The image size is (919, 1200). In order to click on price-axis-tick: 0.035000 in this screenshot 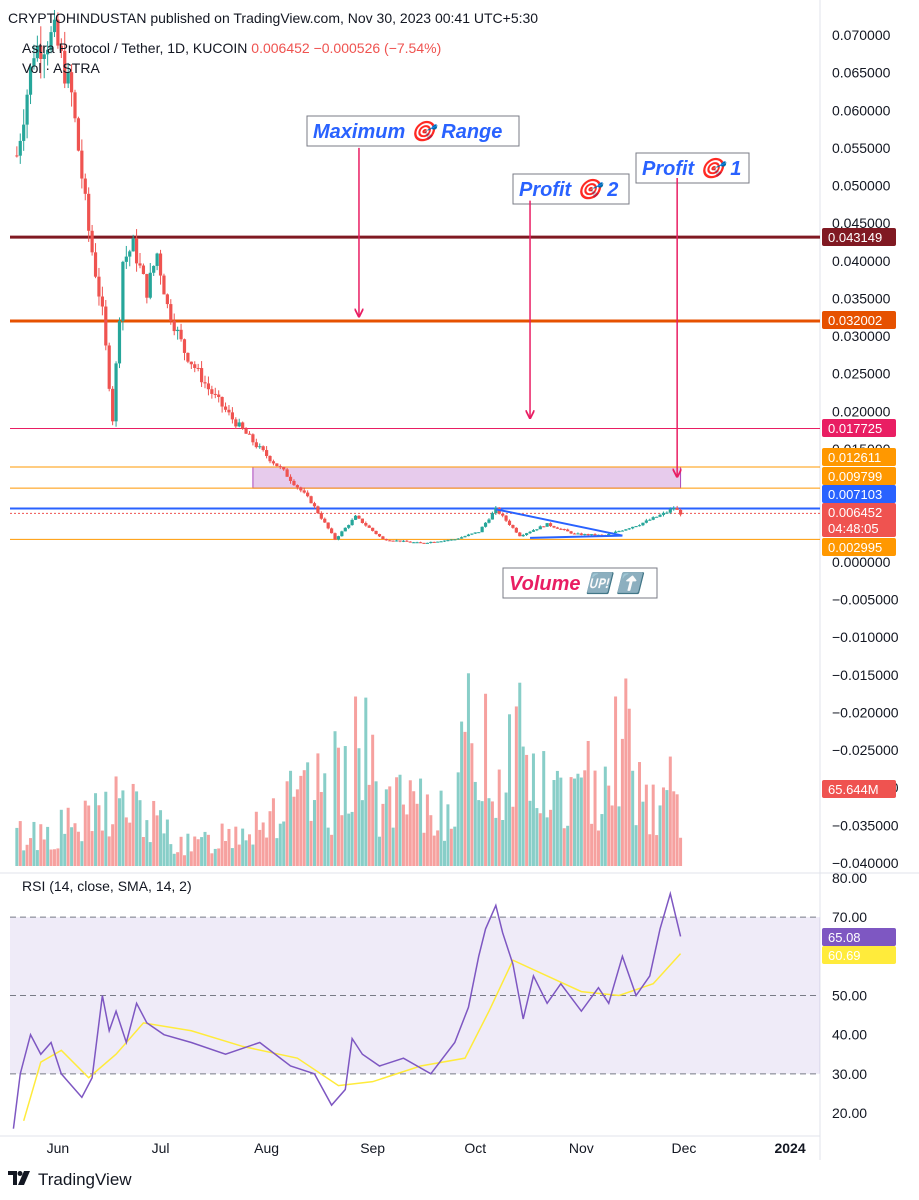, I will do `click(861, 298)`.